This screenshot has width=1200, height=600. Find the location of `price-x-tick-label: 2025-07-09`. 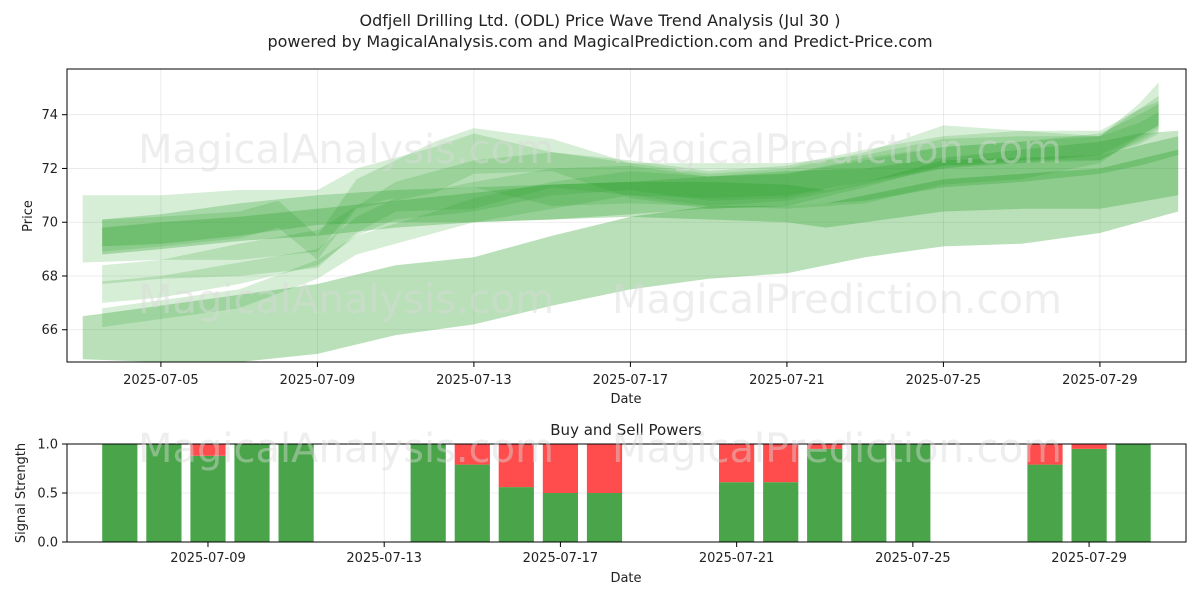

price-x-tick-label: 2025-07-09 is located at coordinates (318, 380).